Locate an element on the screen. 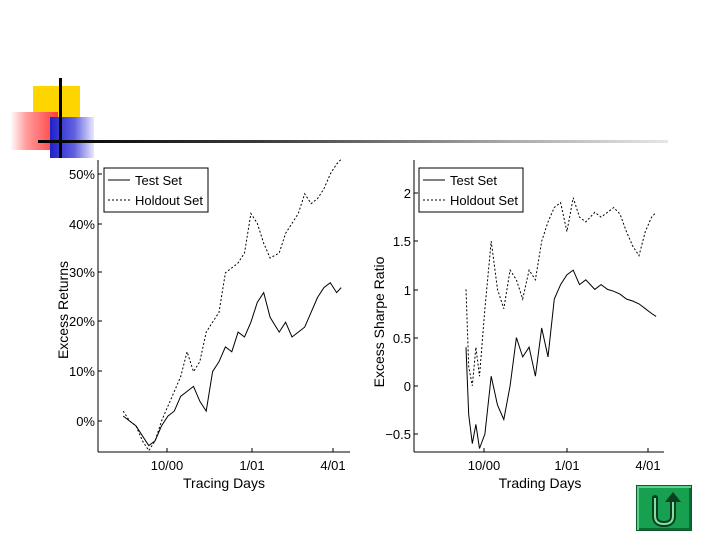  y-tick-label: 20% is located at coordinates (82, 321).